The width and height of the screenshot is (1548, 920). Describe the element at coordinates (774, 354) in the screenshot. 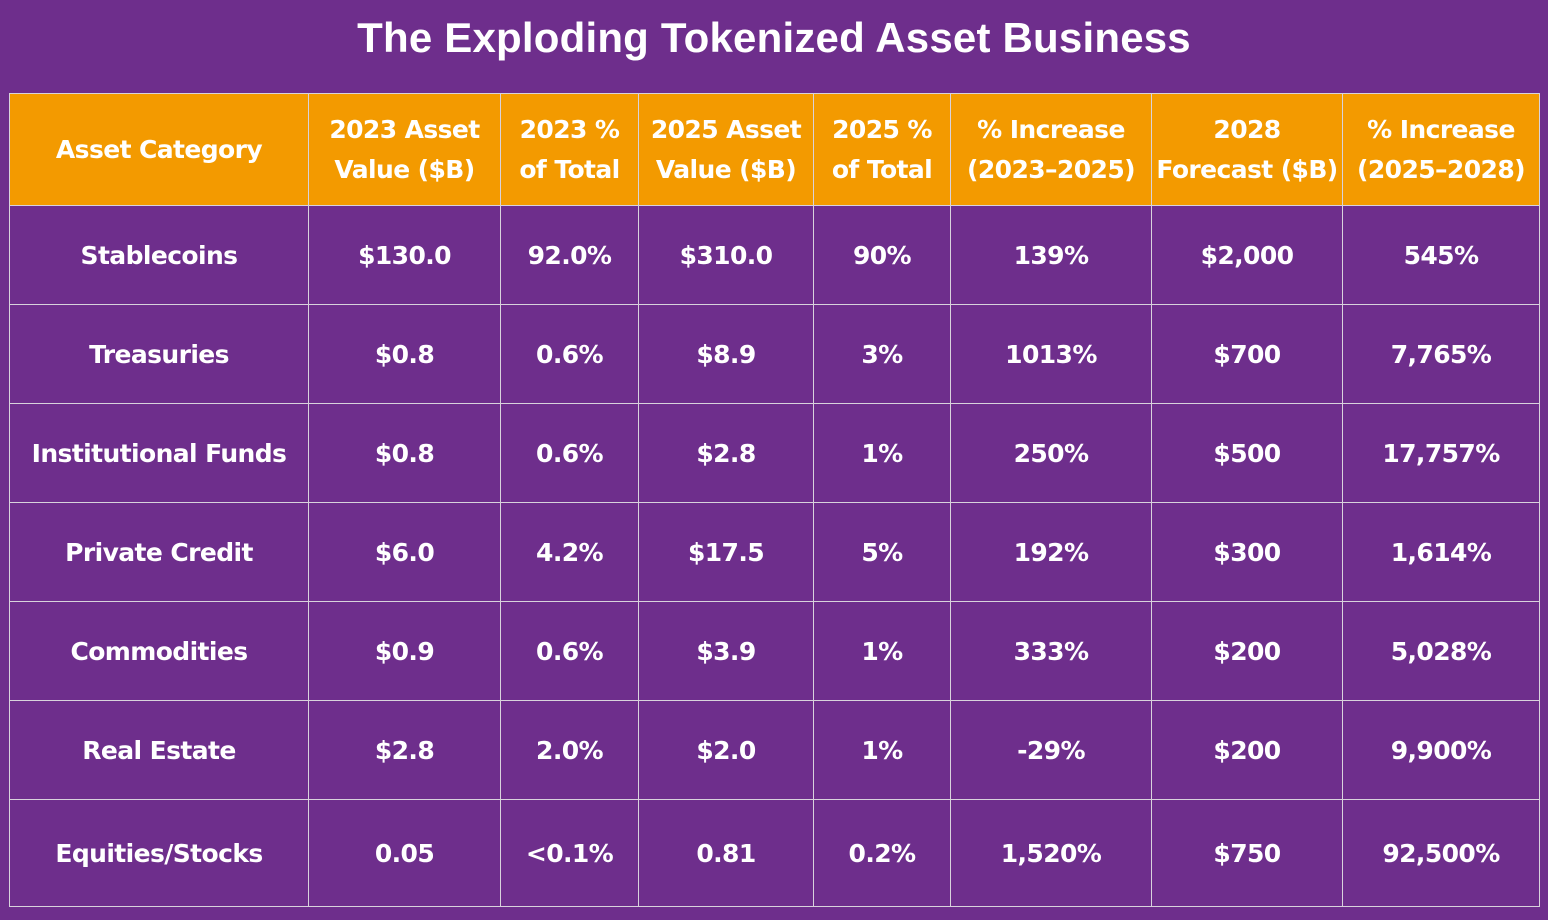

I see `table-row-treasuries: Treasuries $0.8 0.6% $8.9 3% 1013% $700 7,765%` at that location.